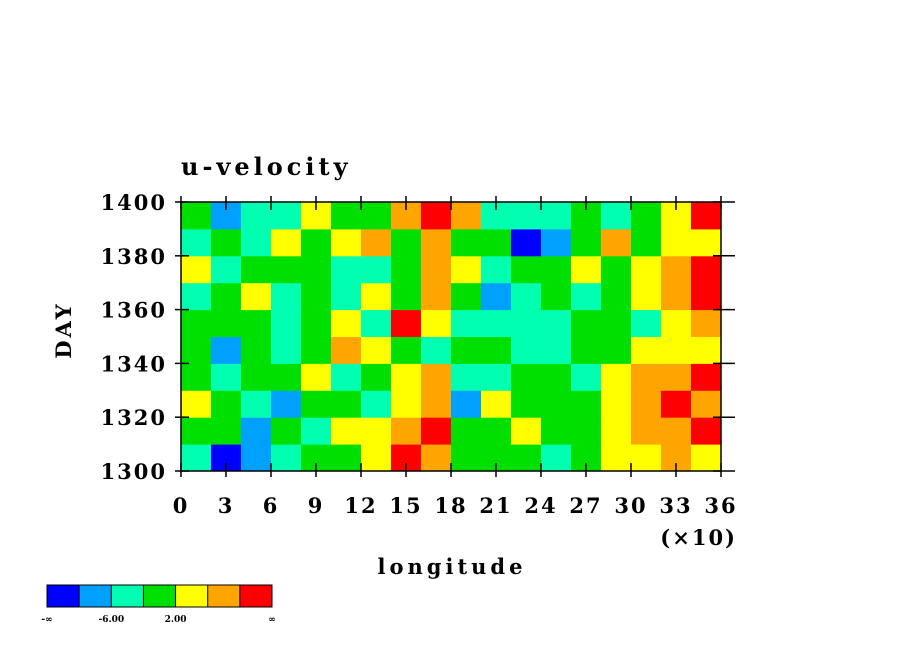 The height and width of the screenshot is (654, 904). Describe the element at coordinates (181, 505) in the screenshot. I see `x-tick-label: 0` at that location.